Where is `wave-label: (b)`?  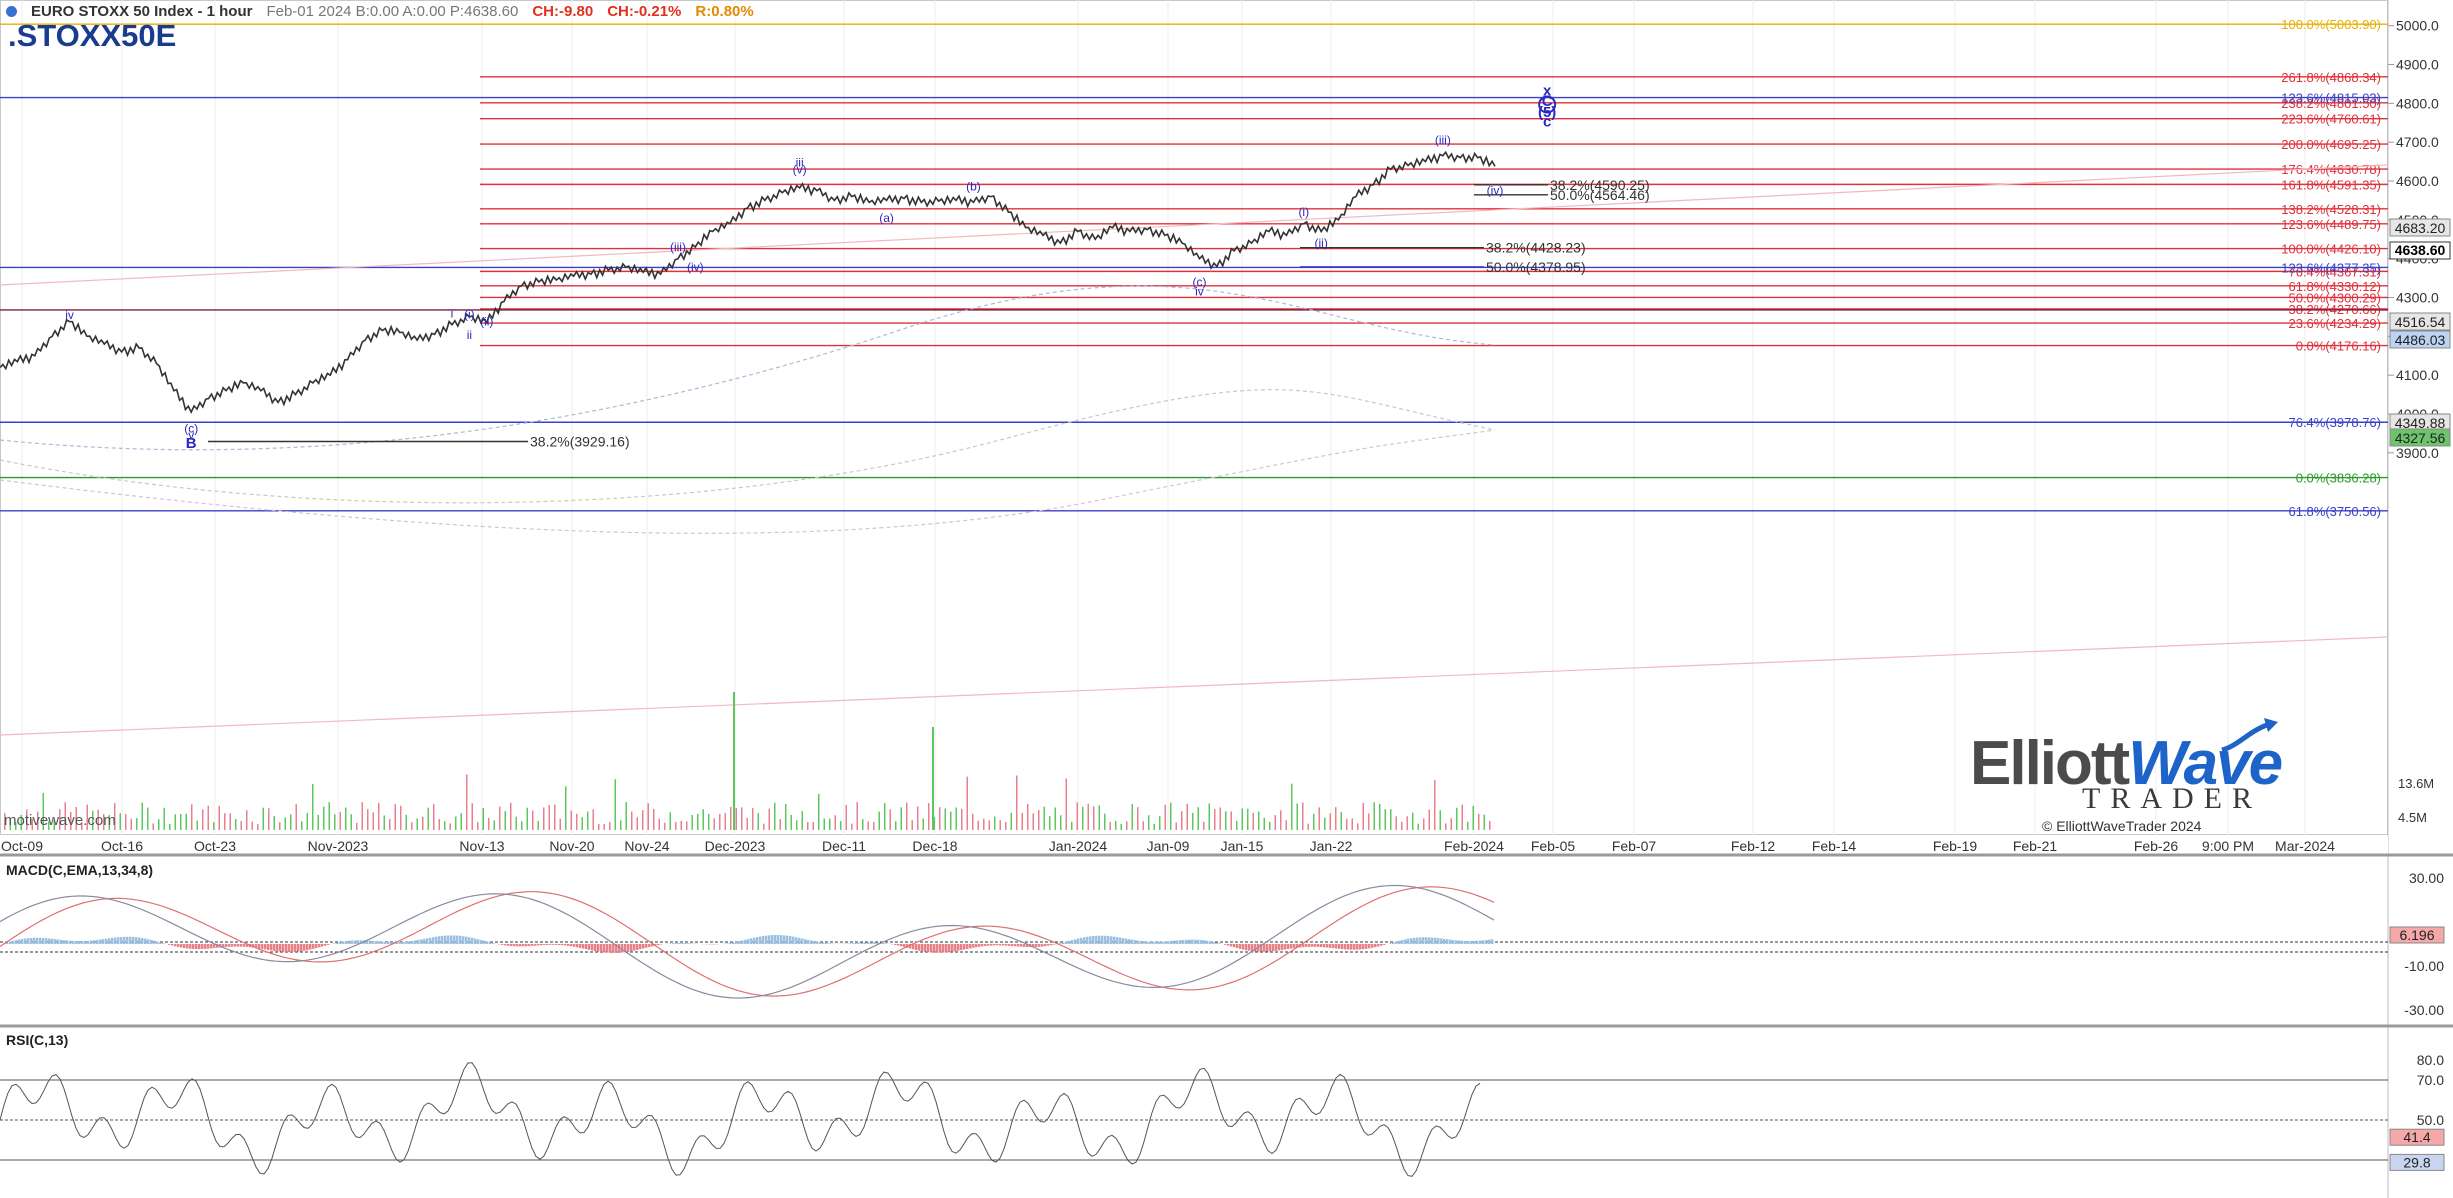
wave-label: (b) is located at coordinates (973, 187).